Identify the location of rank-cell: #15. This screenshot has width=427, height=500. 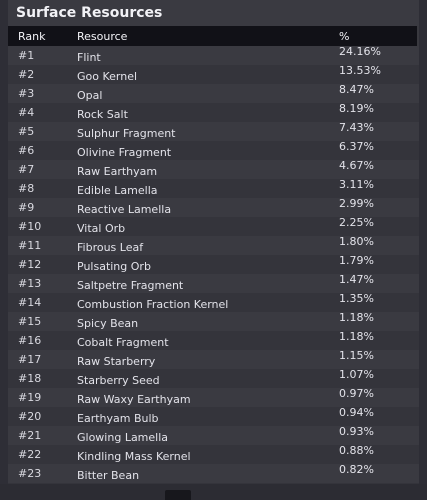
(30, 321).